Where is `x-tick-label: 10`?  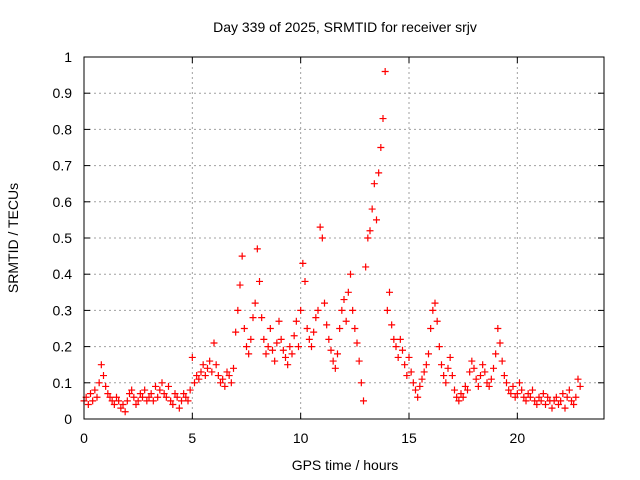 x-tick-label: 10 is located at coordinates (301, 438).